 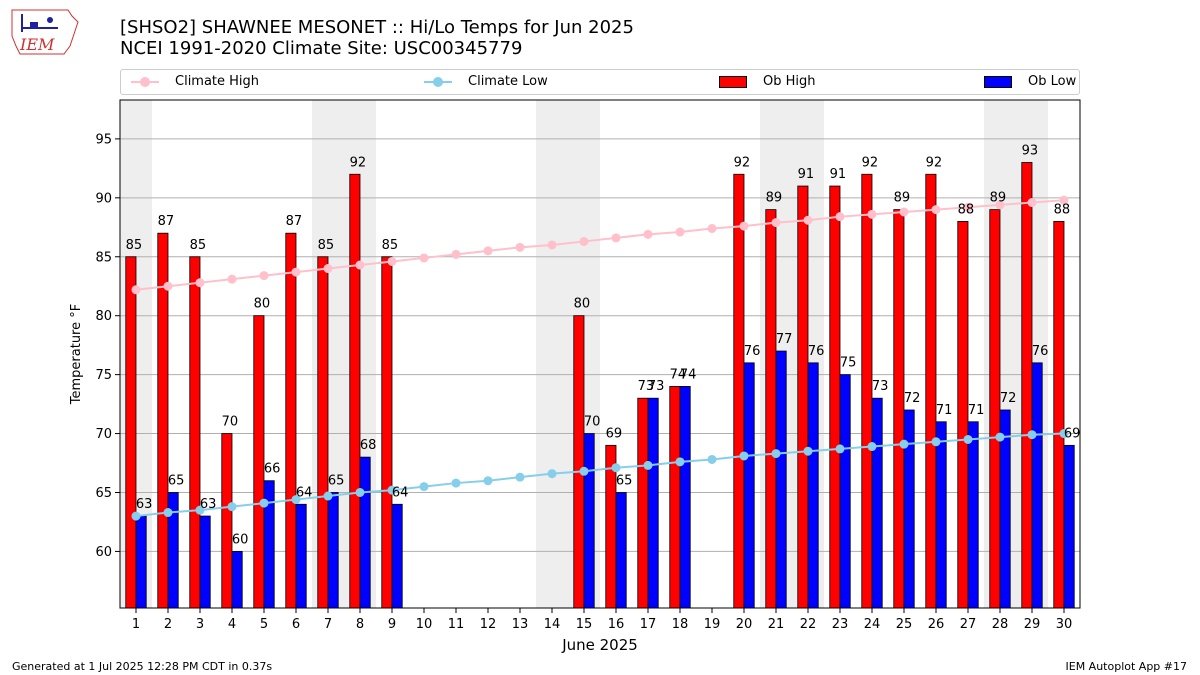 What do you see at coordinates (488, 624) in the screenshot?
I see `x-tick-label-12: 12` at bounding box center [488, 624].